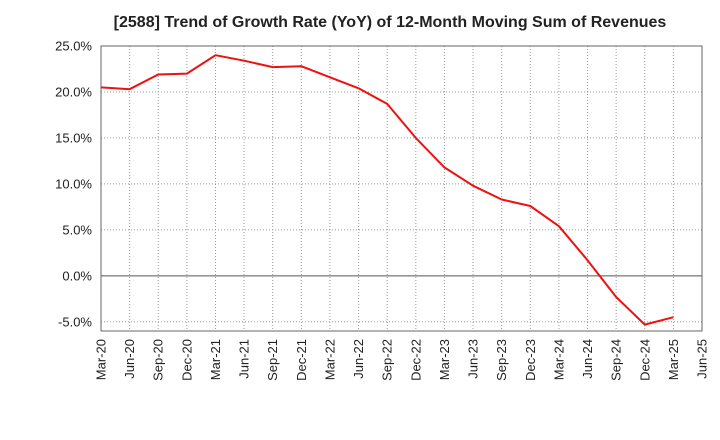 The height and width of the screenshot is (440, 720). Describe the element at coordinates (358, 359) in the screenshot. I see `x-tick-label: Jun-22` at that location.